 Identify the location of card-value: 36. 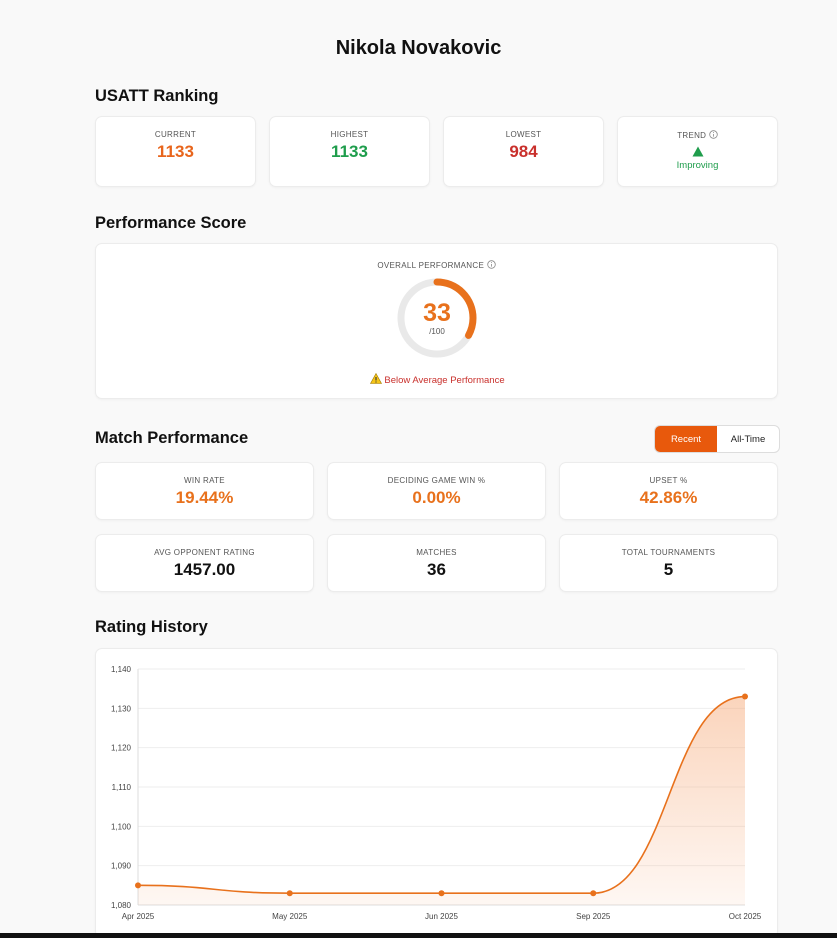
(436, 569).